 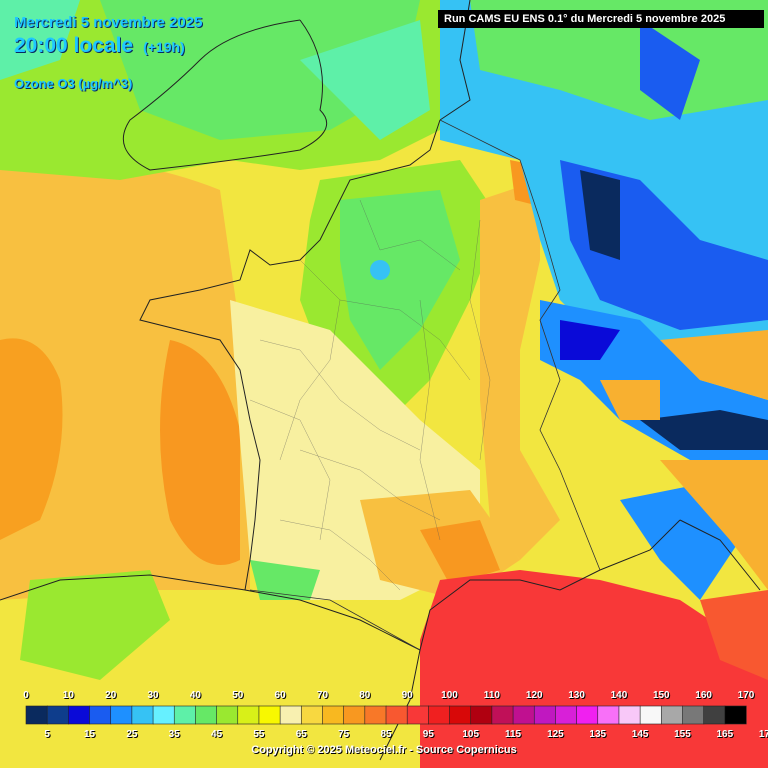 What do you see at coordinates (47, 734) in the screenshot?
I see `legend-bottom-label: 5` at bounding box center [47, 734].